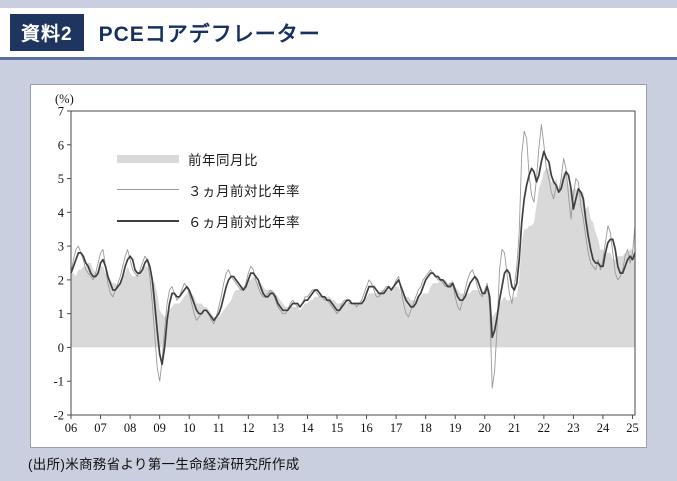  Describe the element at coordinates (223, 160) in the screenshot. I see `legend-label-yoy: 前年同月比` at that location.